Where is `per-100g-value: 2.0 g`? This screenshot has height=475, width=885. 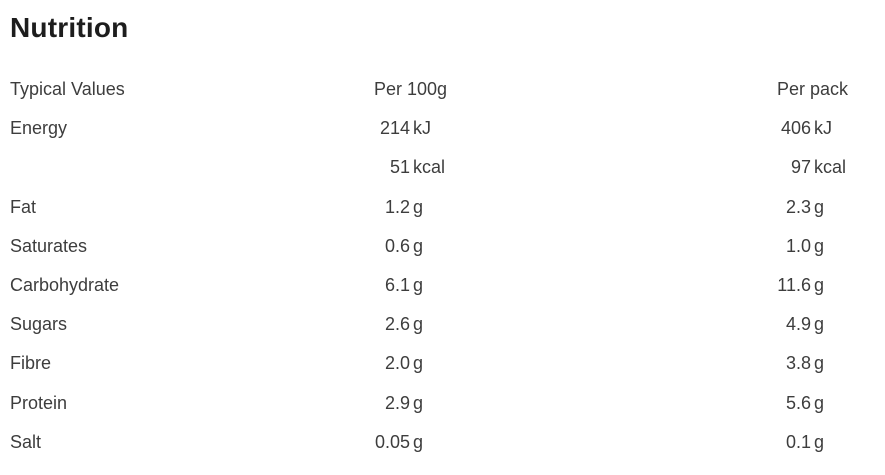 per-100g-value: 2.0 g is located at coordinates (387, 363).